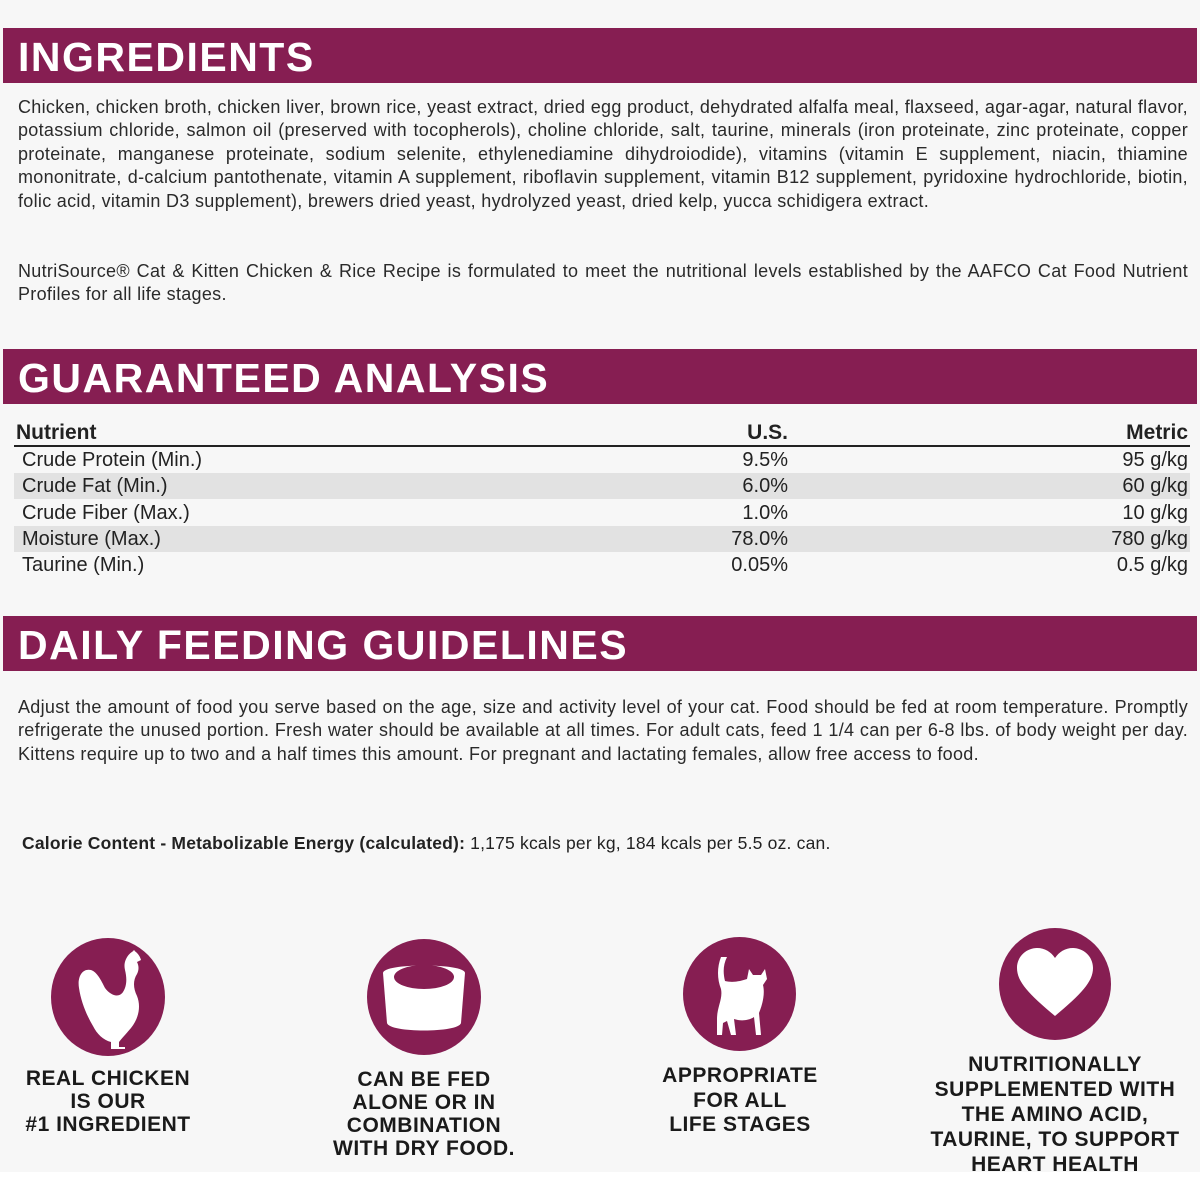  Describe the element at coordinates (765, 512) in the screenshot. I see `us-value: 1.0%` at that location.